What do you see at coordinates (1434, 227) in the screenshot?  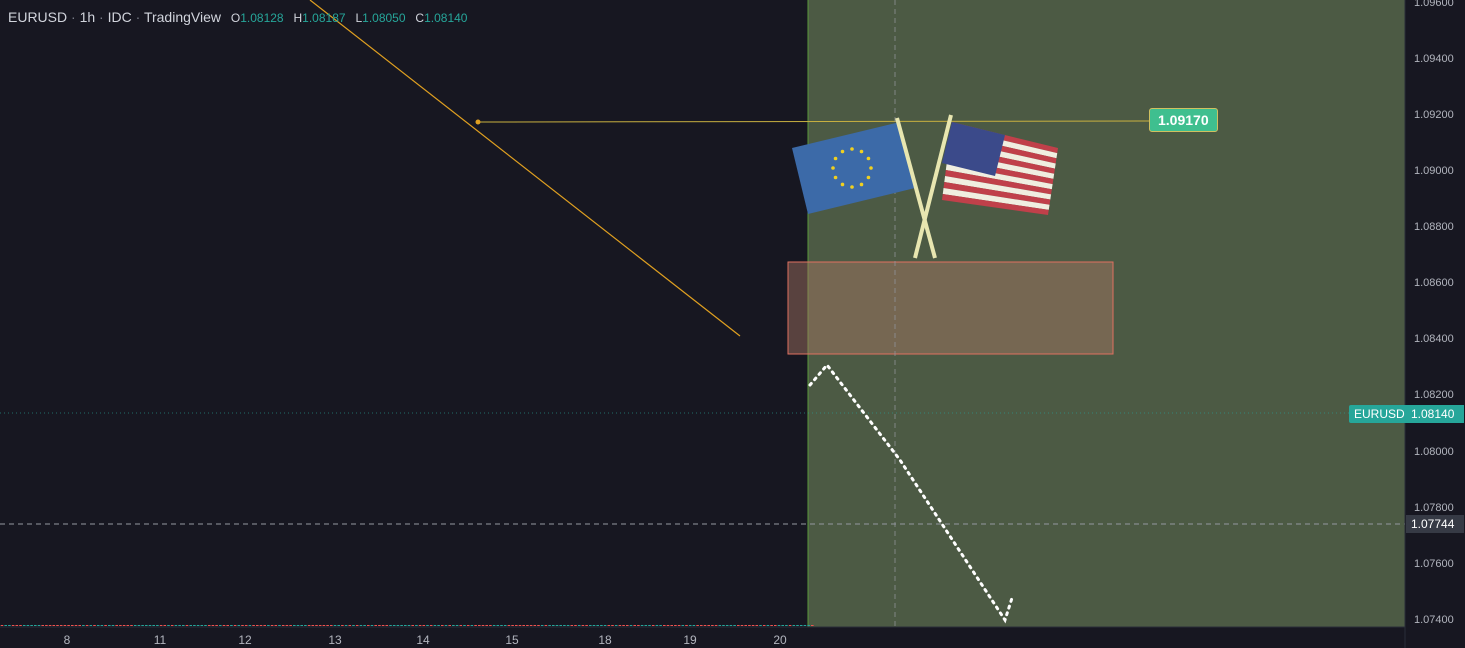 I see `price-tick: 1.08800` at bounding box center [1434, 227].